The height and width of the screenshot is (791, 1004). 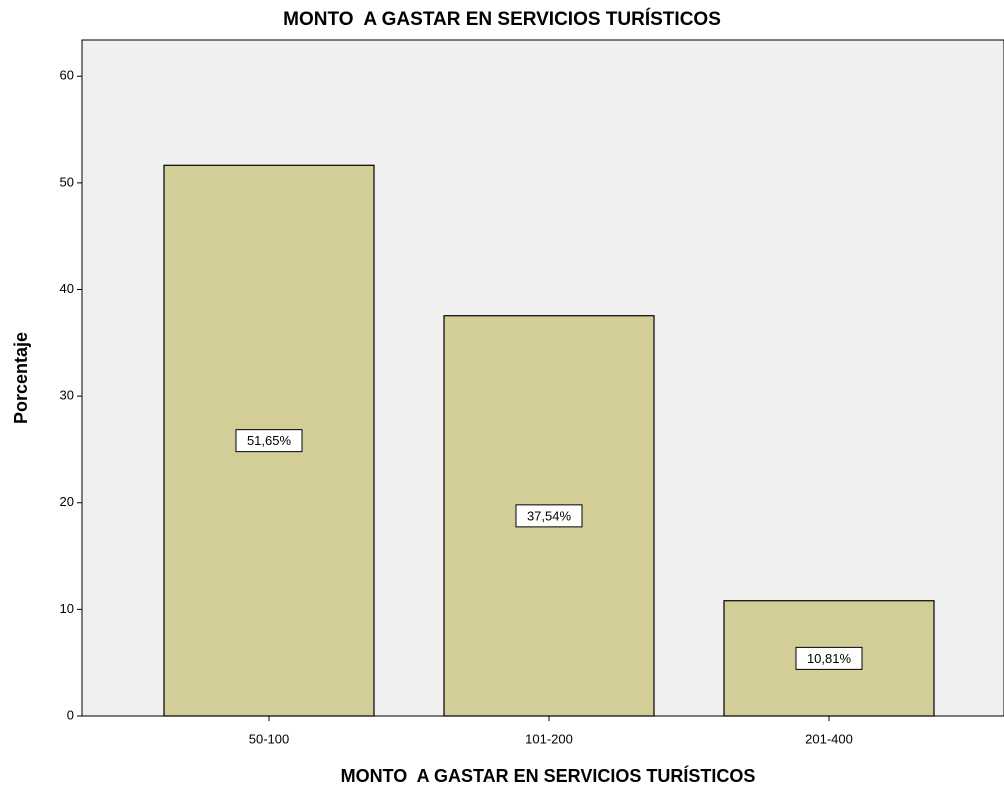 I want to click on chart-title: MONTO A GASTAR EN SERVICIOS TURÍSTICOS, so click(x=502, y=19).